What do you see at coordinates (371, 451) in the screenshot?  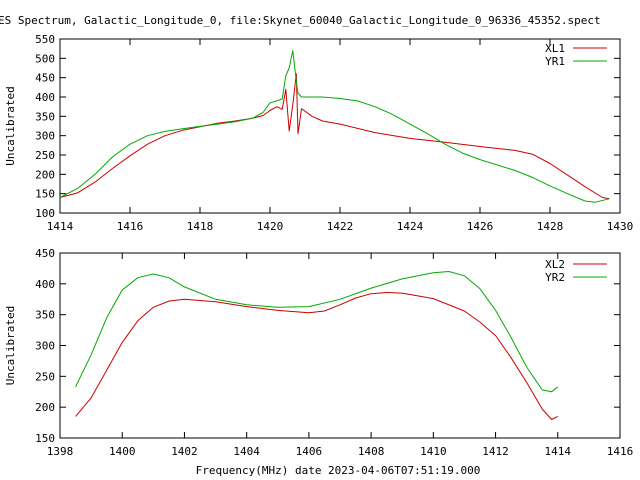 I see `x-tick-label: 1408` at bounding box center [371, 451].